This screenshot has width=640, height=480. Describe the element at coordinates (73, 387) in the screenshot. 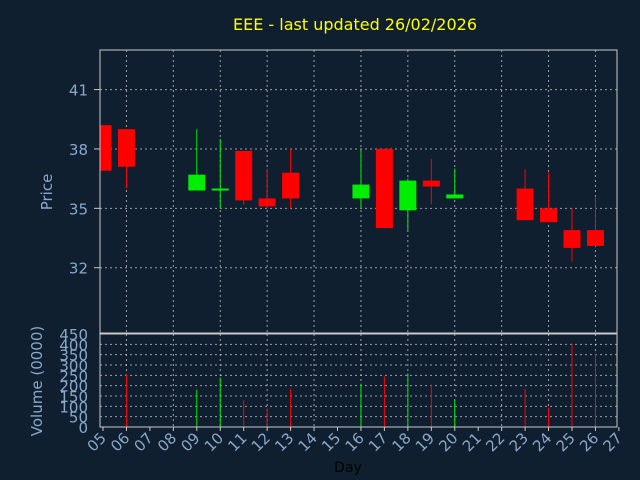

I see `volume-tick-label: 200` at that location.